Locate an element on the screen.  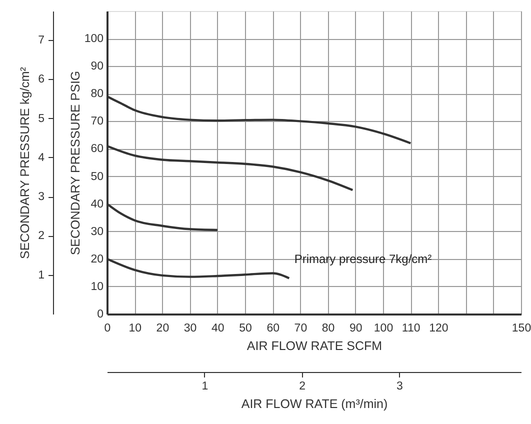
y-tick-label: 0 is located at coordinates (100, 314).